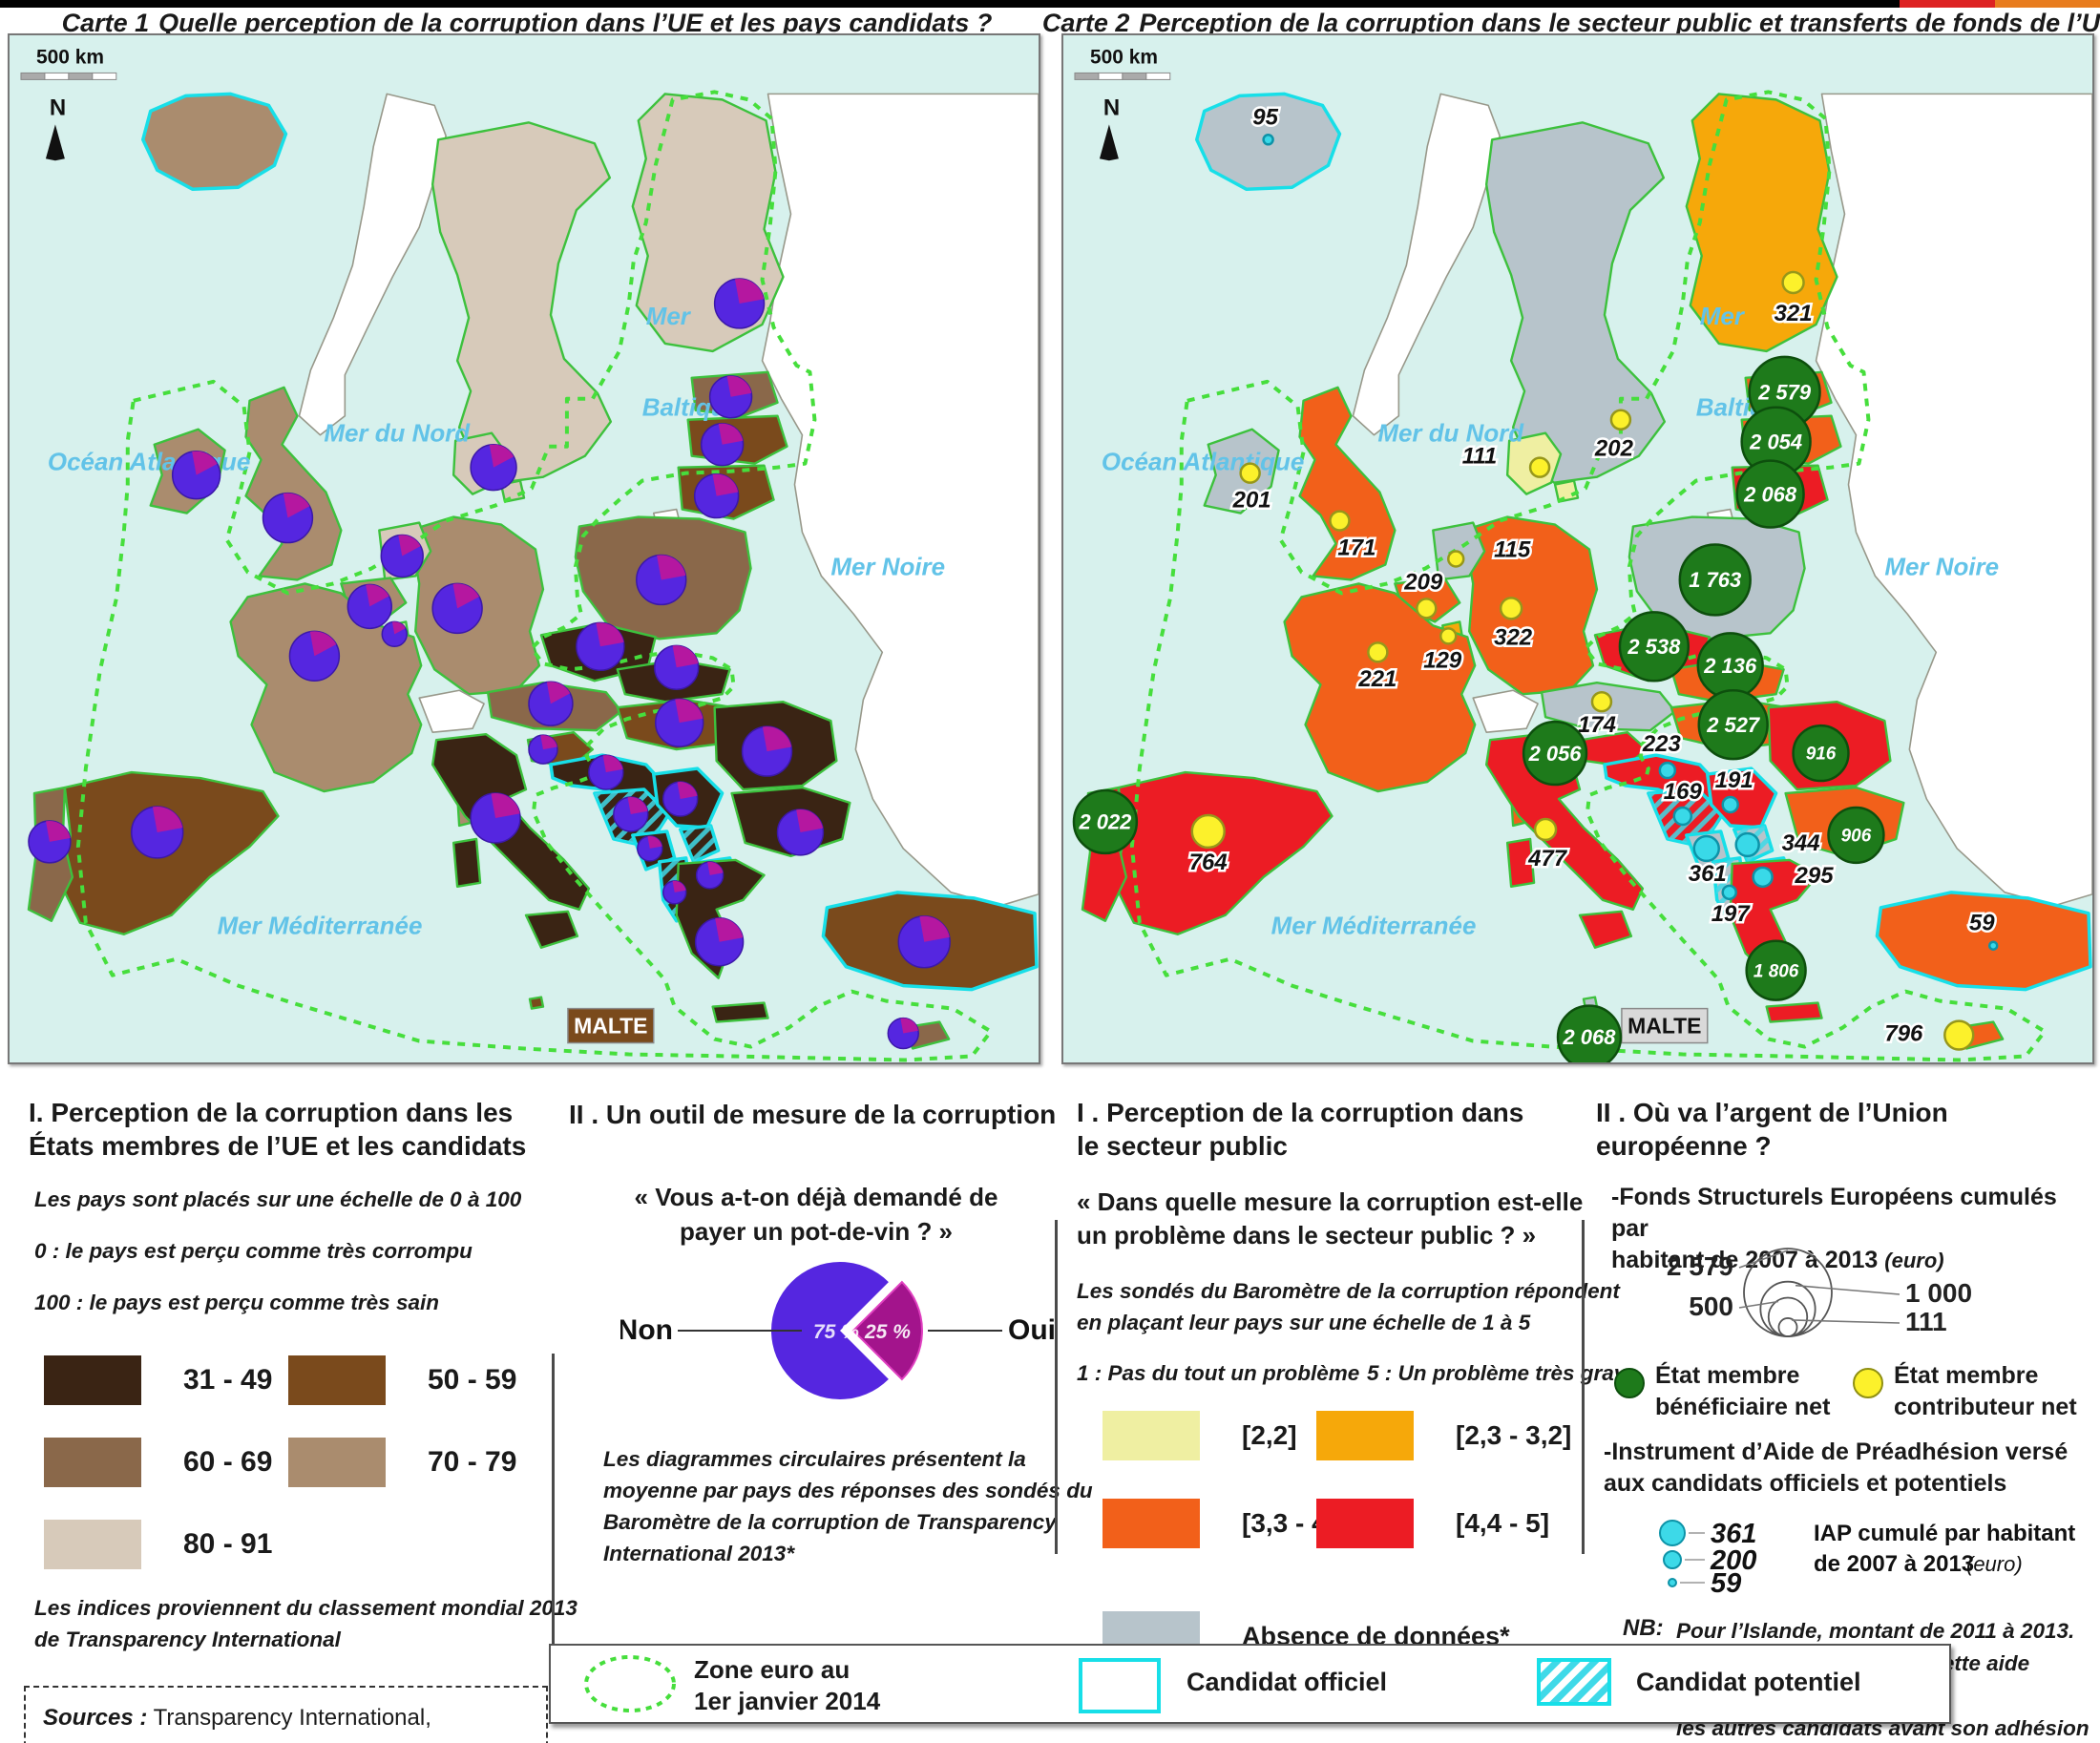 The image size is (2100, 1743). Describe the element at coordinates (1731, 907) in the screenshot. I see `marker-Albanie: 197` at that location.